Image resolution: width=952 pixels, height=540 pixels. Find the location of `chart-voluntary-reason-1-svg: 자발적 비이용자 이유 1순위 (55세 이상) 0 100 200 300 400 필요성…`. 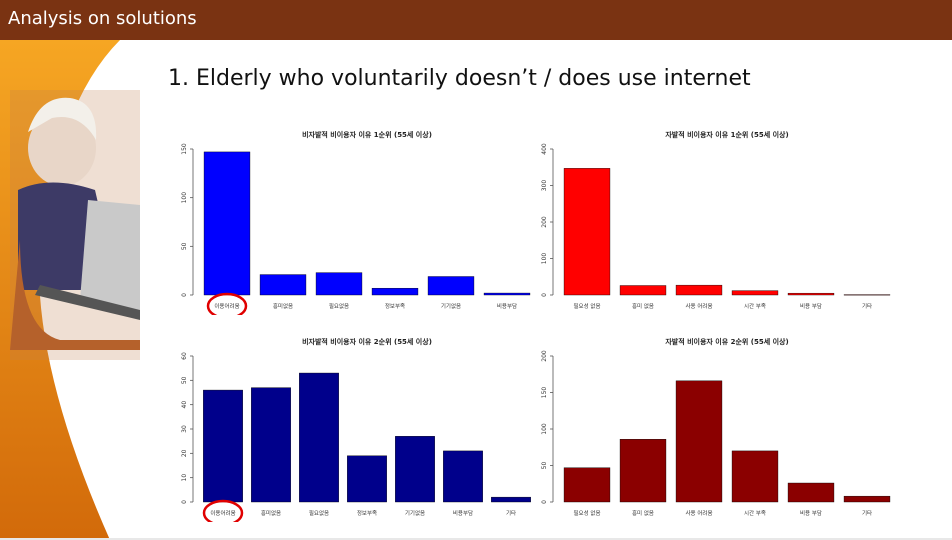

chart-voluntary-reason-1-svg: 자발적 비이용자 이유 1순위 (55세 이상) 0 100 200 300 400 필요성… is located at coordinates (716, 220).